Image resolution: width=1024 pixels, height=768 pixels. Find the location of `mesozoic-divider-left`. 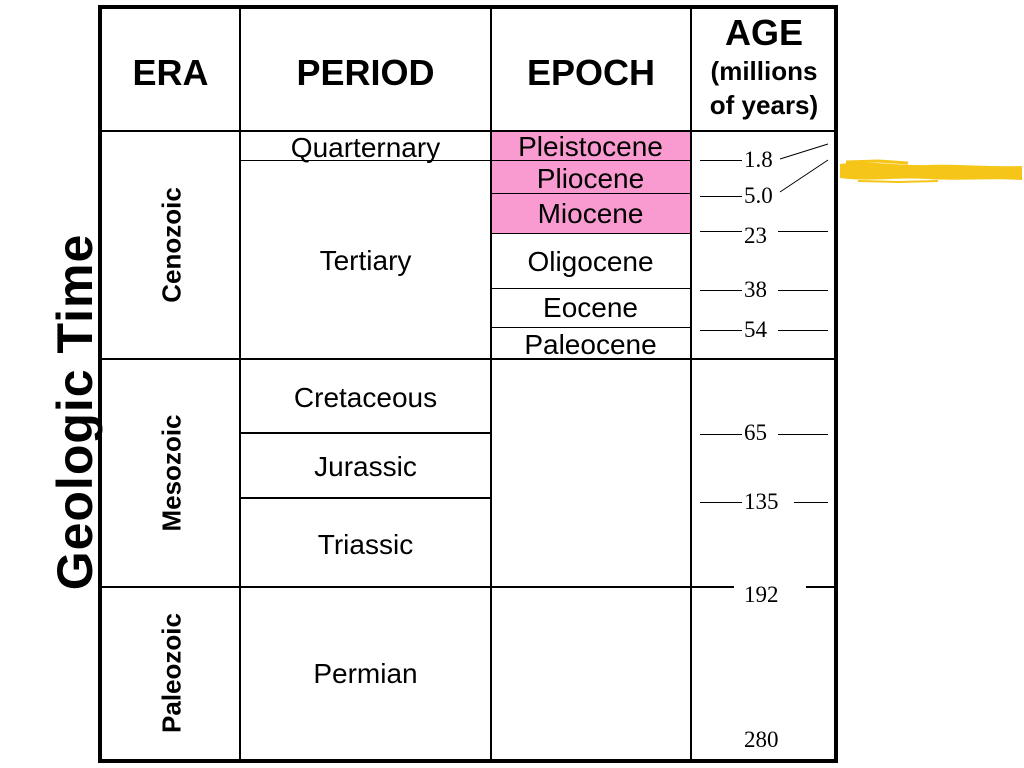

mesozoic-divider-left is located at coordinates (417, 587).